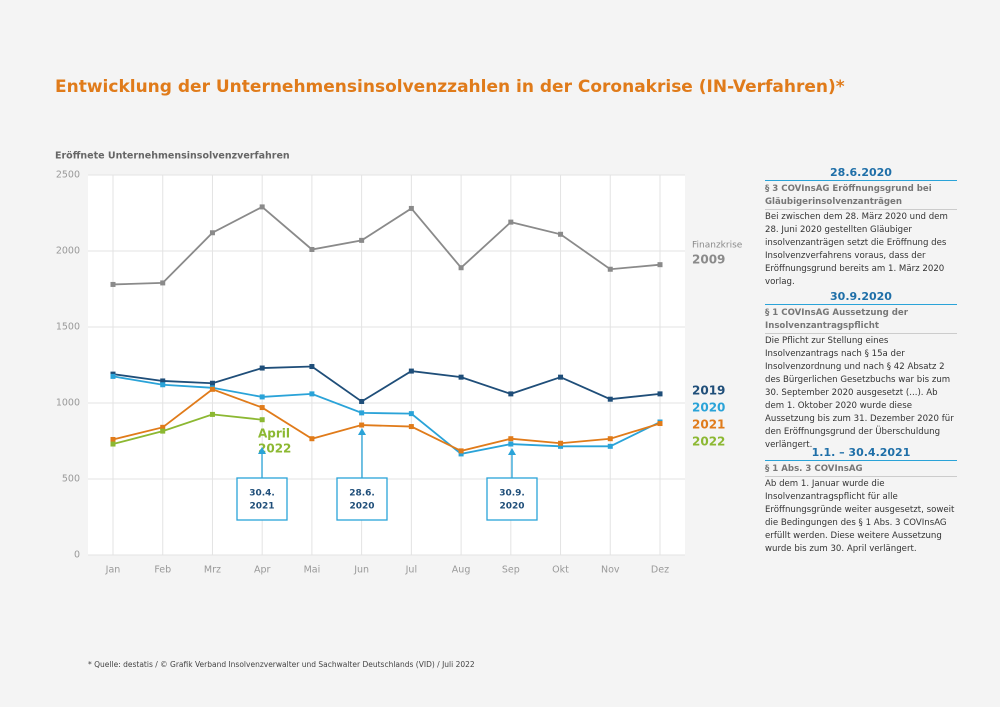  What do you see at coordinates (274, 449) in the screenshot?
I see `annotation: 2022` at bounding box center [274, 449].